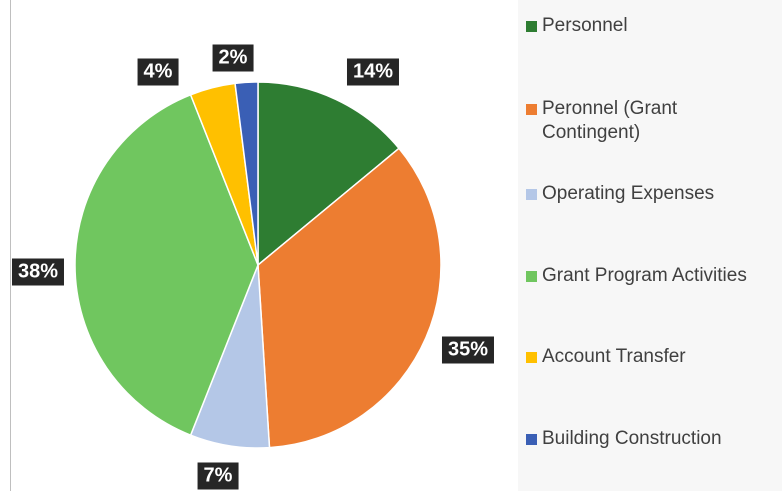  What do you see at coordinates (218, 476) in the screenshot?
I see `data-label: 7%` at bounding box center [218, 476].